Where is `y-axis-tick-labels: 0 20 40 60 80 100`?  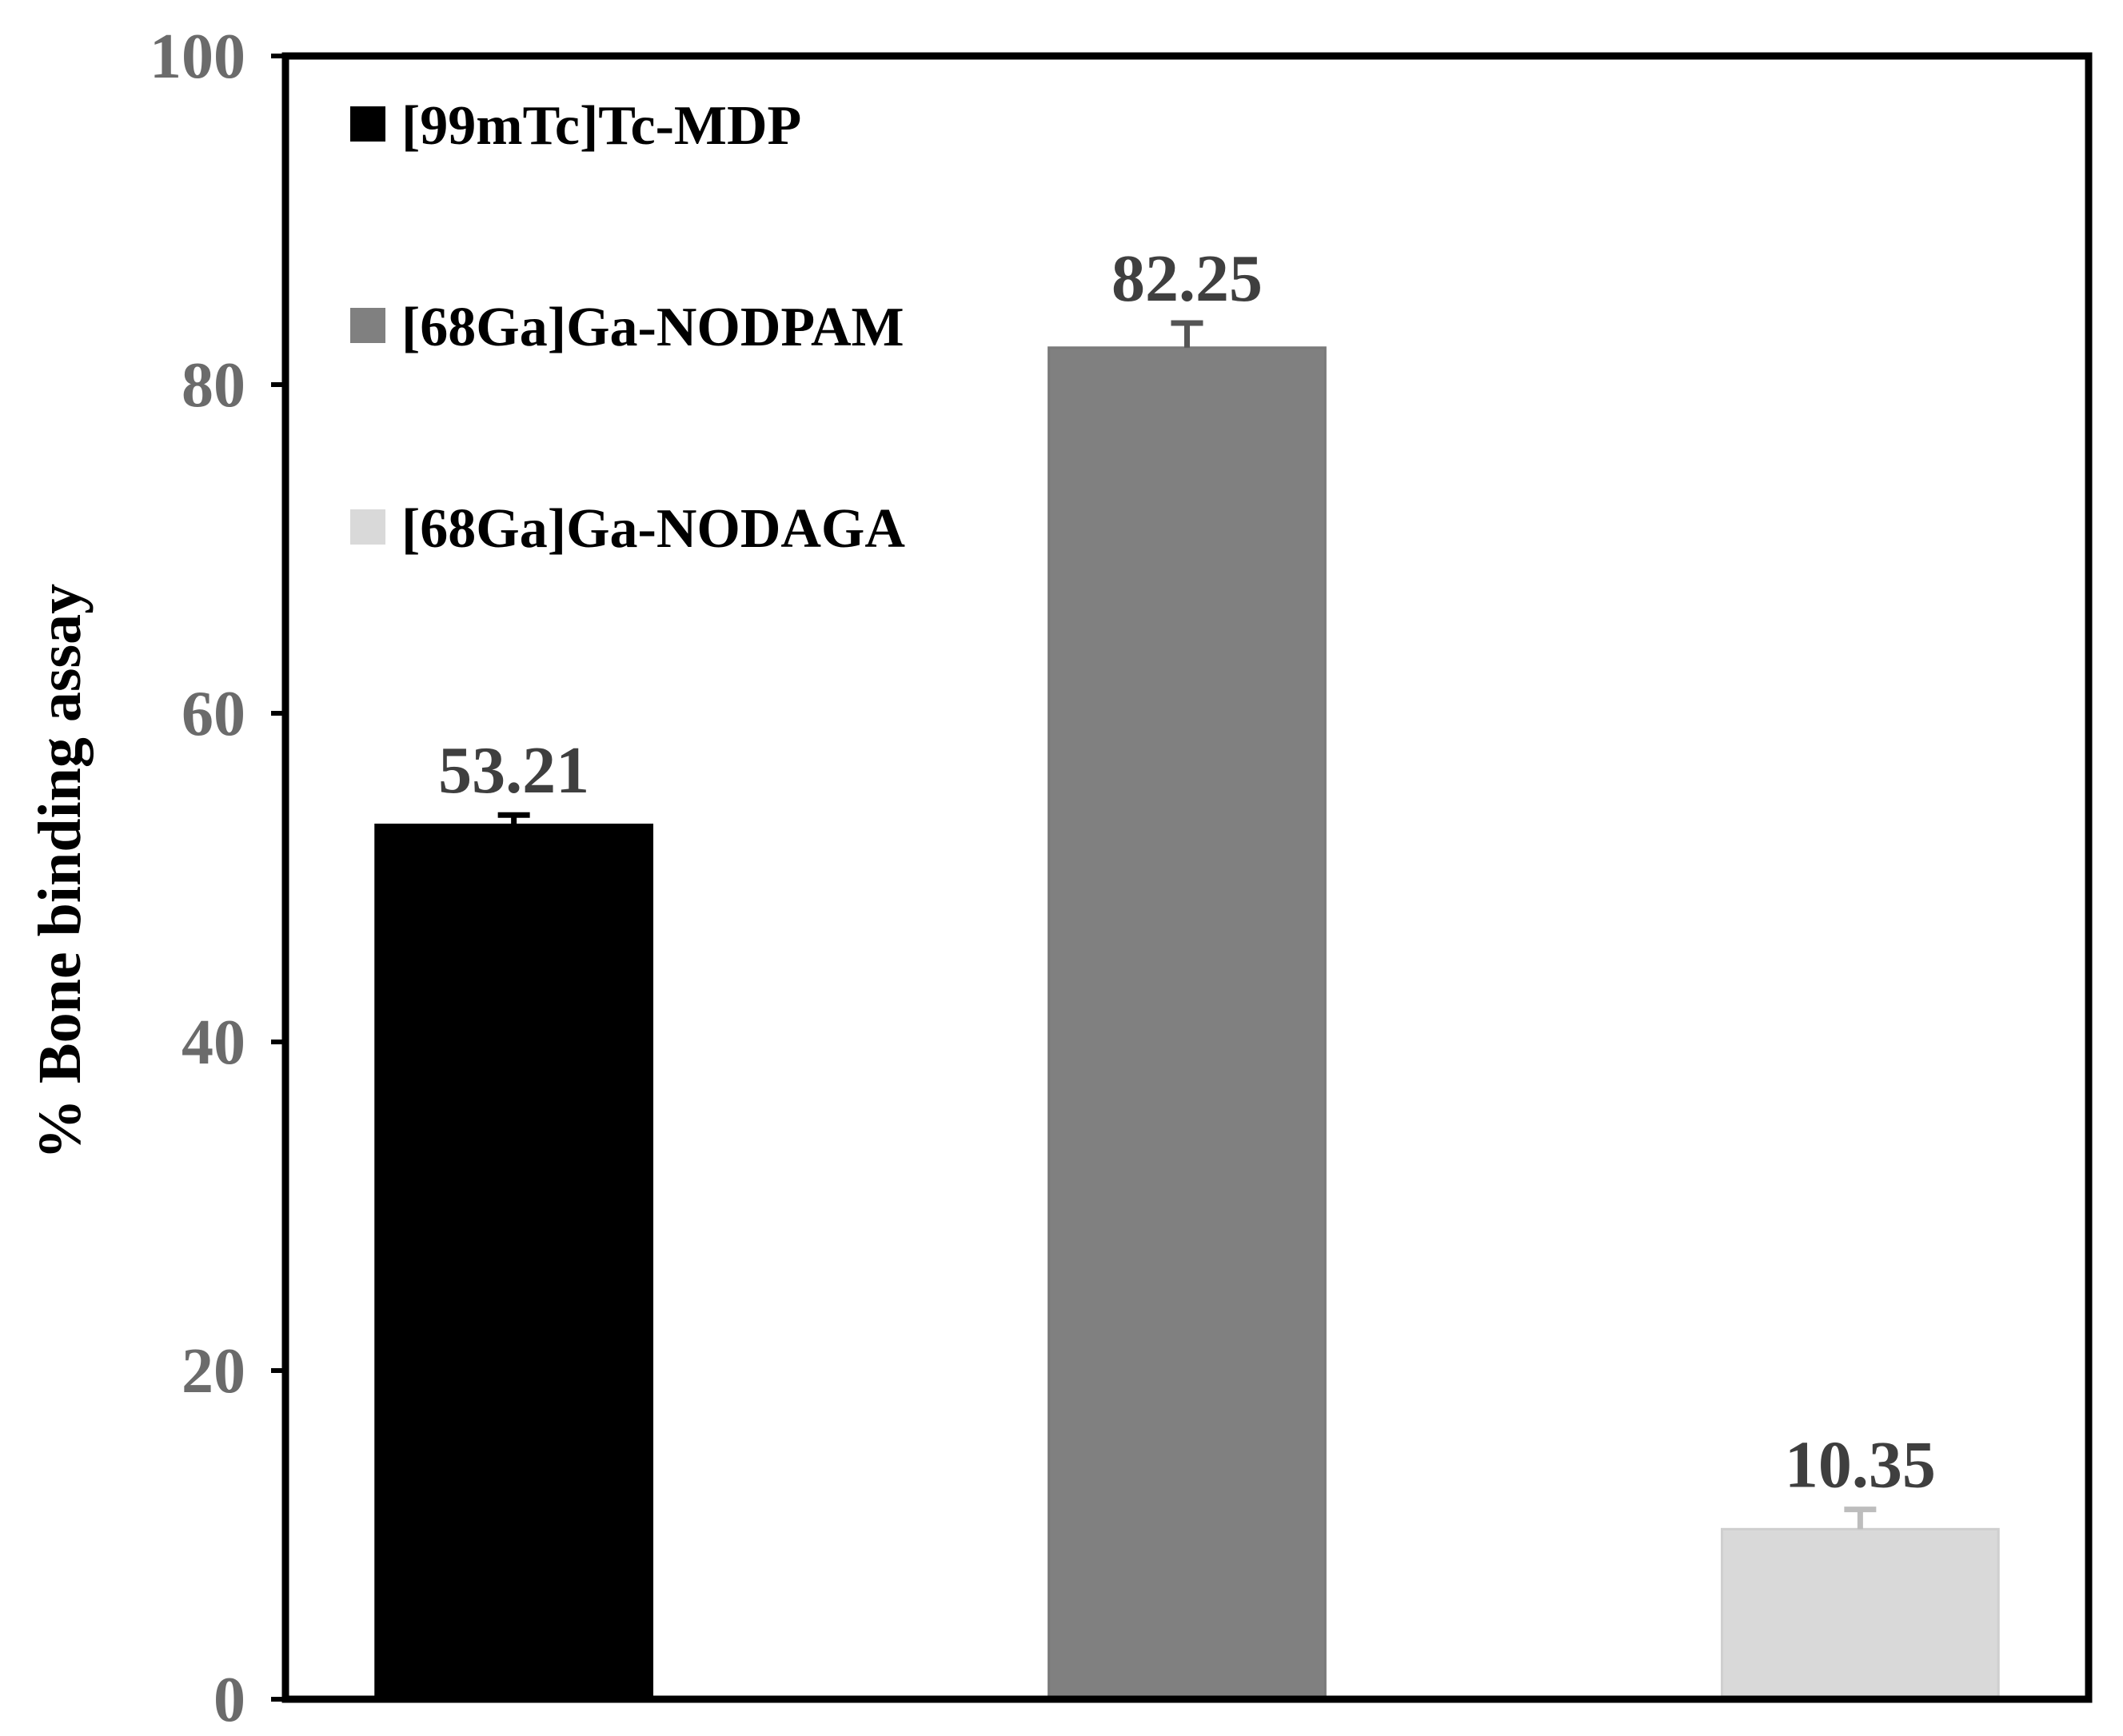
y-axis-tick-labels: 0 20 40 60 80 100 is located at coordinates (197, 878).